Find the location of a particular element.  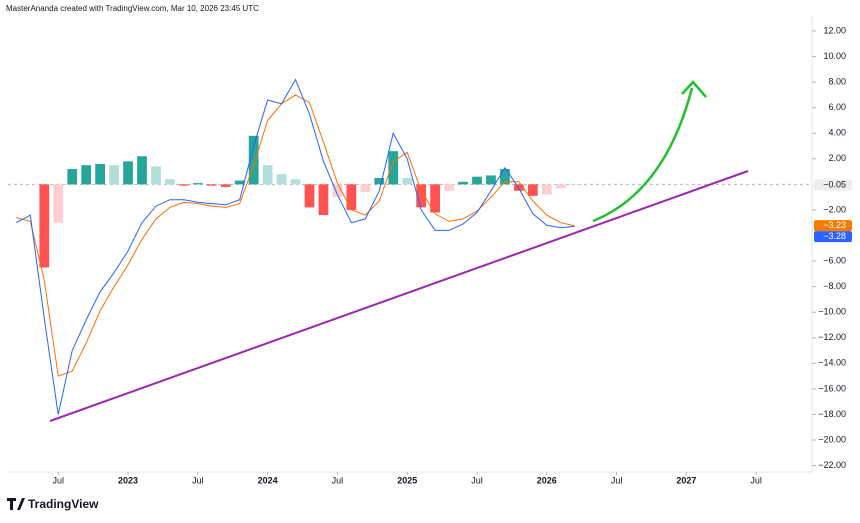

arrow-head is located at coordinates (694, 89).